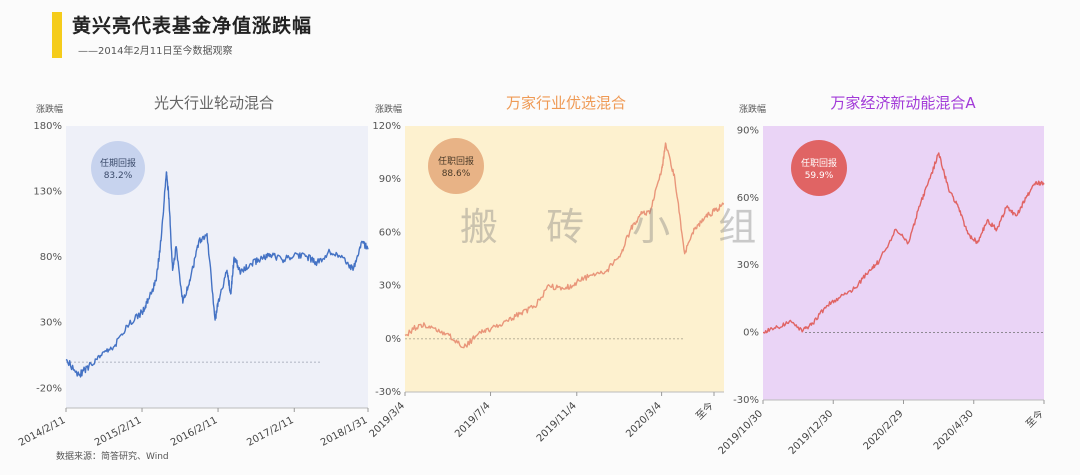  I want to click on return-badge-value: 59.9%, so click(819, 176).